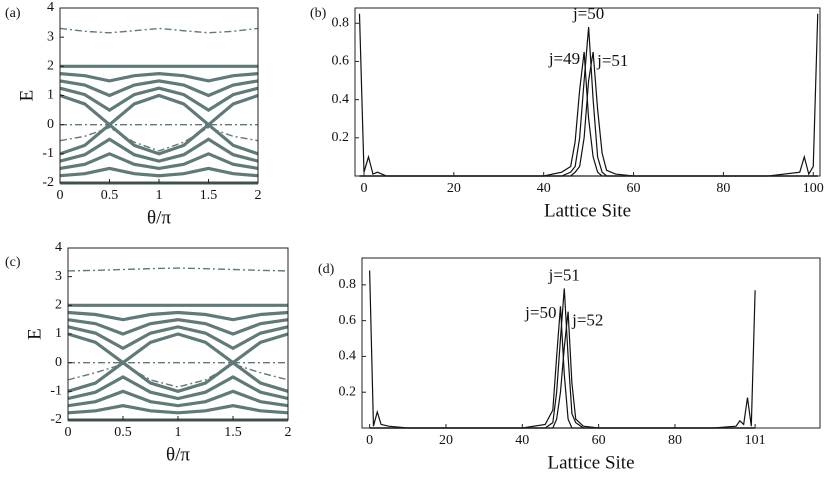 The height and width of the screenshot is (484, 830). I want to click on panel-label: (d), so click(326, 269).